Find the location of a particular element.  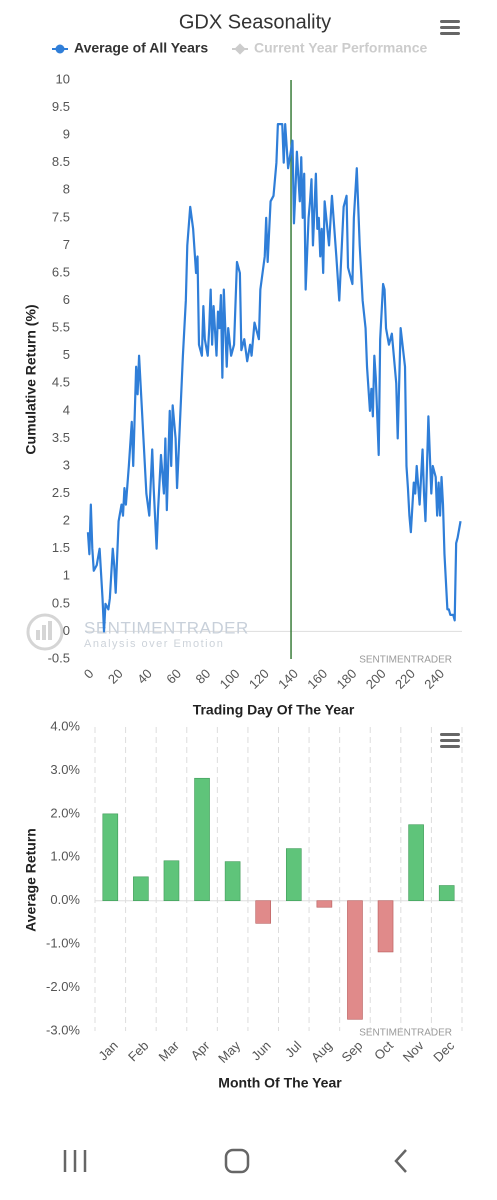

x-tick-label: May is located at coordinates (229, 1052).